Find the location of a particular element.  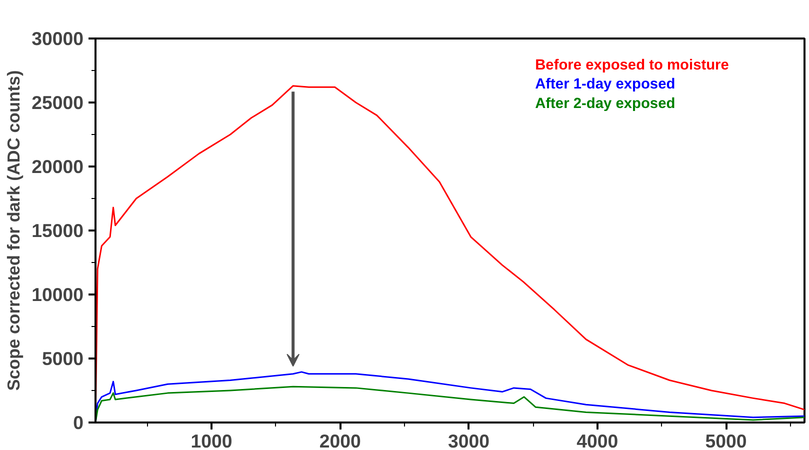

y-tick-label: 0 is located at coordinates (78, 422).